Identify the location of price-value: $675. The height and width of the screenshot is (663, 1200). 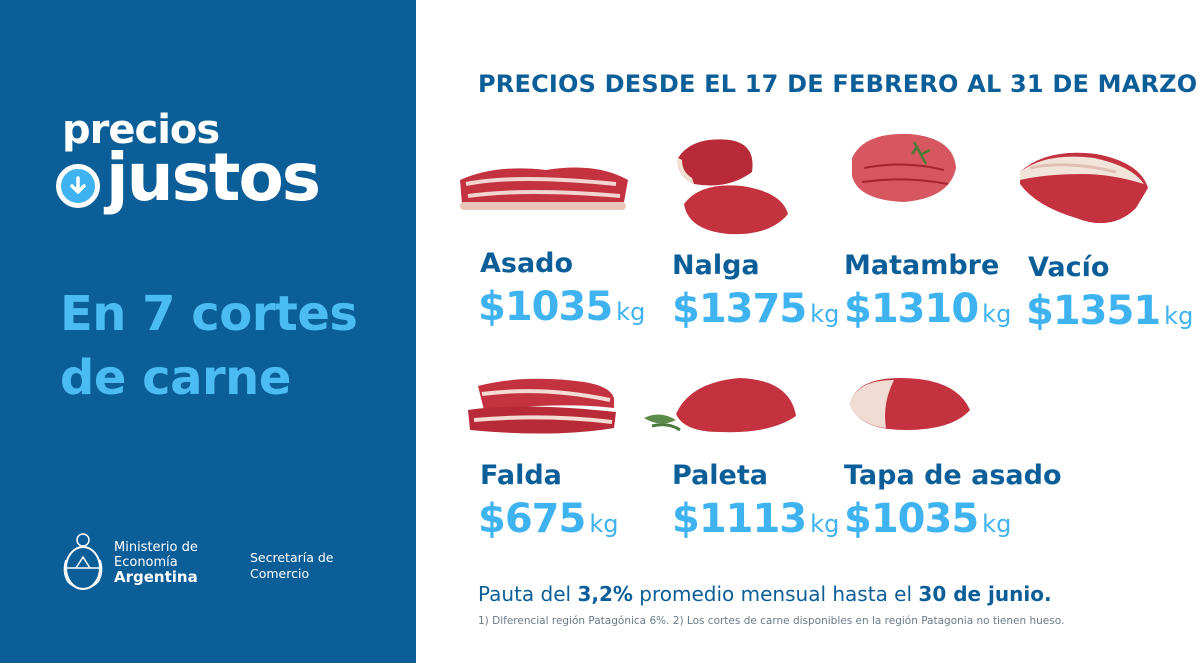
(532, 519).